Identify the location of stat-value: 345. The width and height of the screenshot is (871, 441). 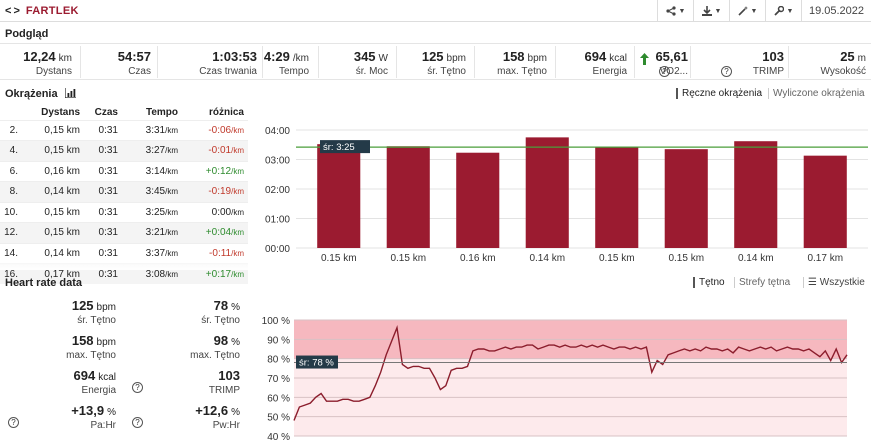
(364, 56).